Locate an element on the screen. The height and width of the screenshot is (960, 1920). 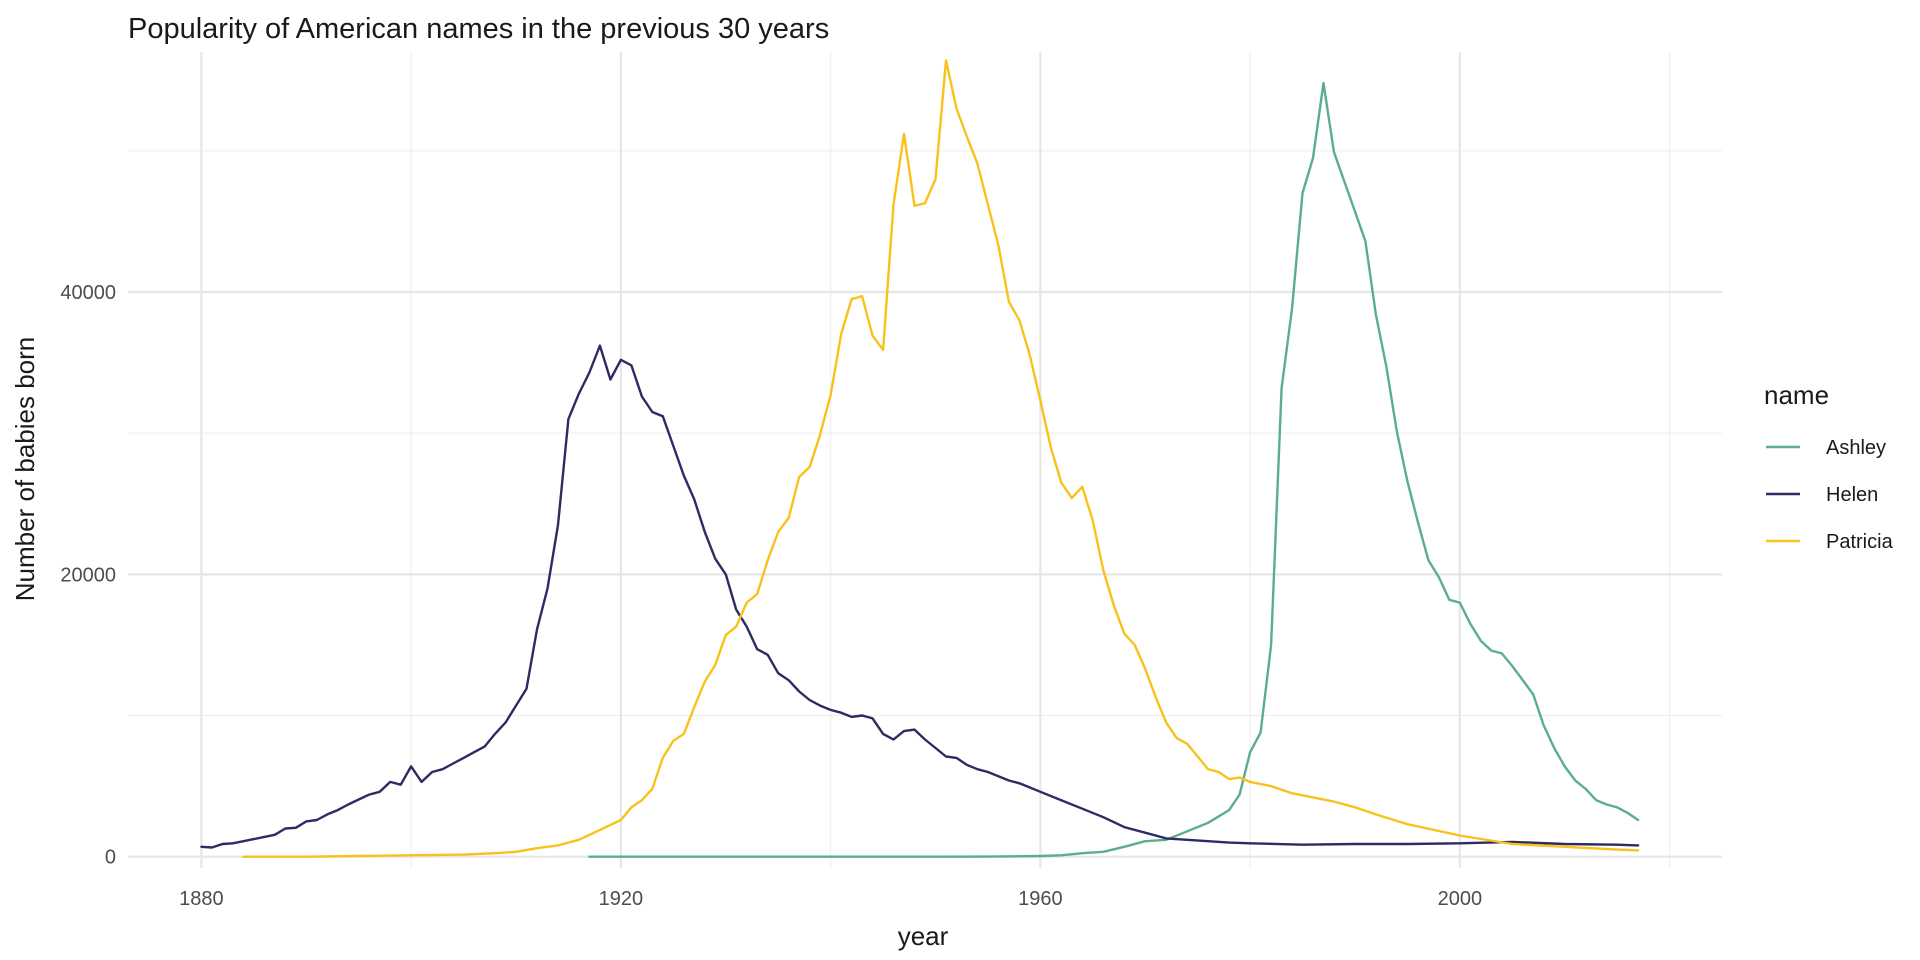
y-axis-title: Number of babies born is located at coordinates (25, 469).